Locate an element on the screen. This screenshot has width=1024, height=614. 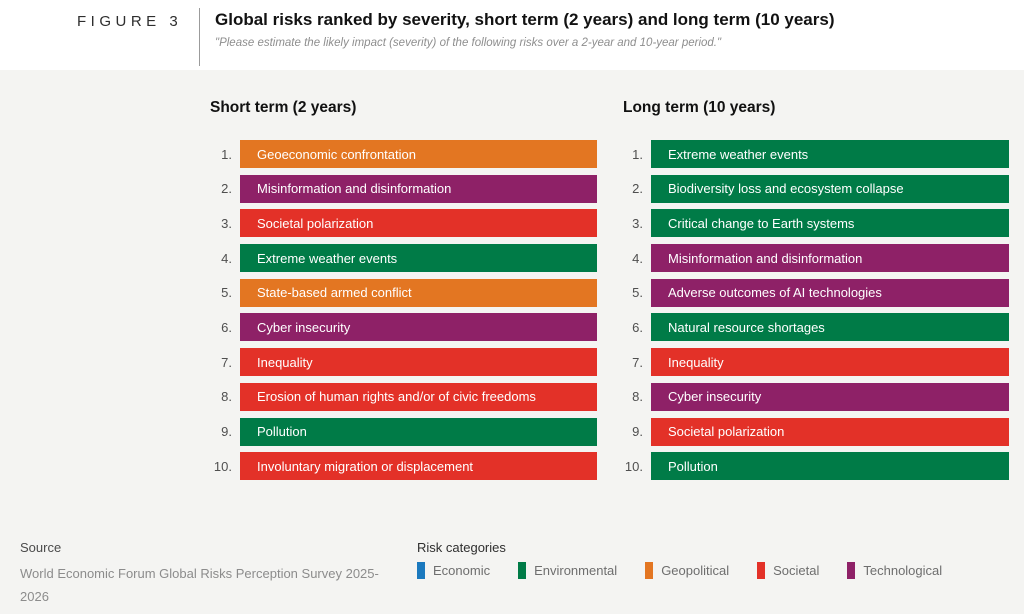
legend-item-economic: Economic is located at coordinates (453, 570).